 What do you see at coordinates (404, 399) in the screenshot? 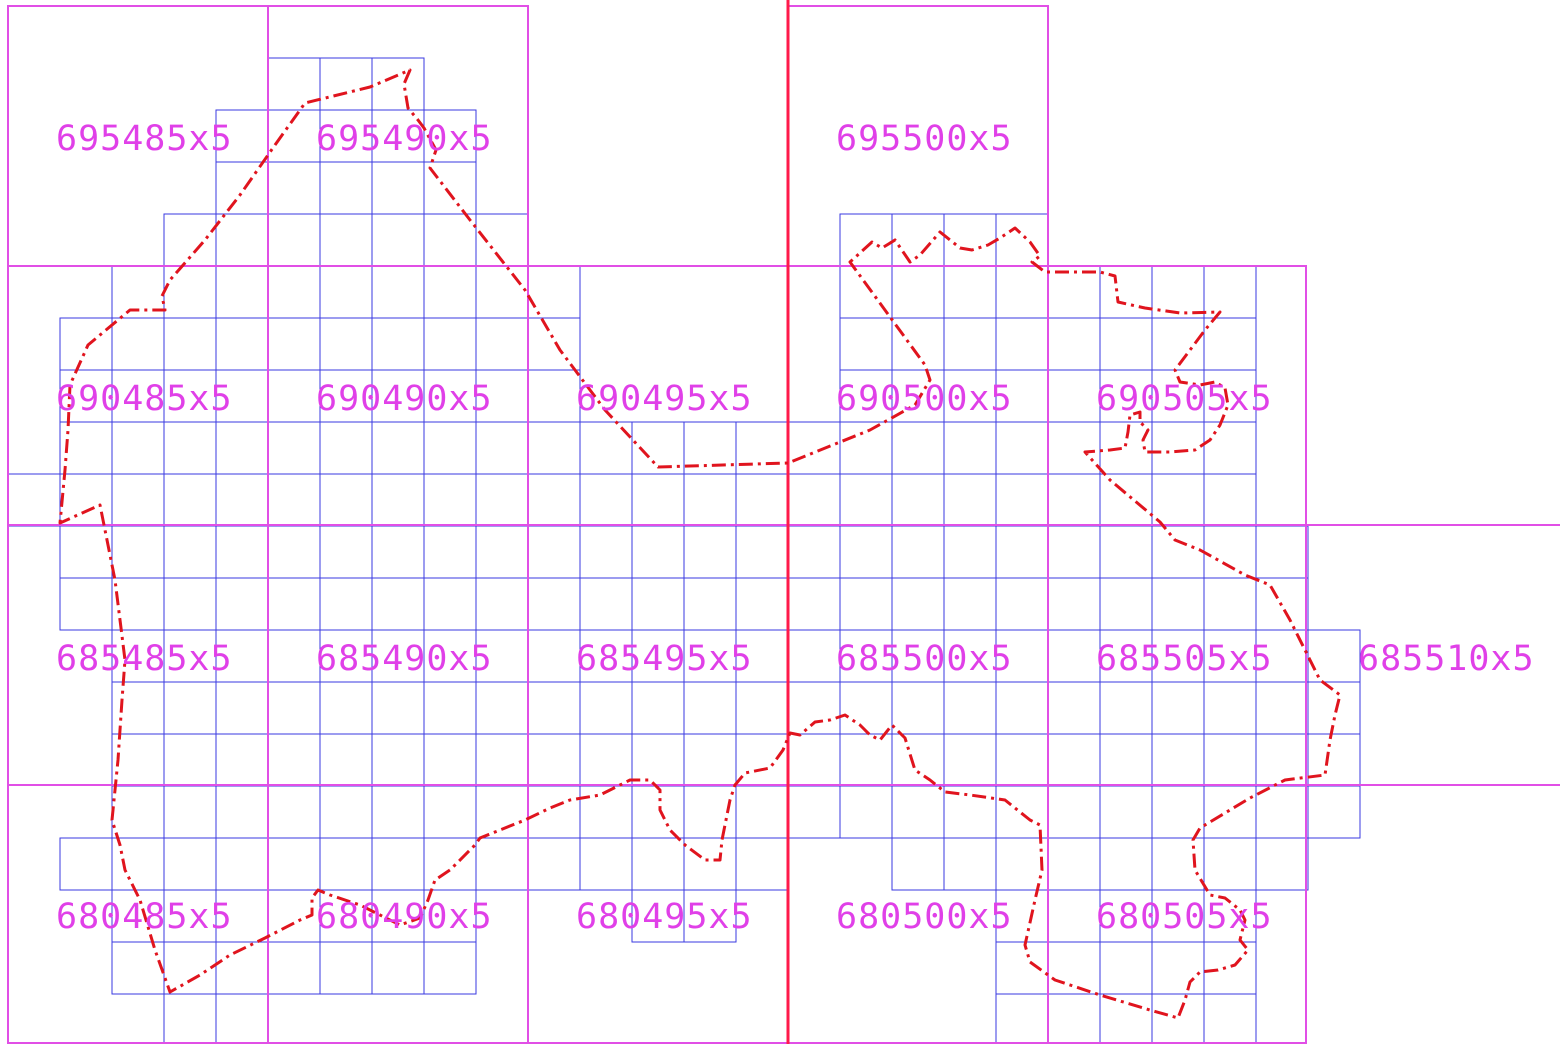
I see `sheet-label-690490: 690490x5` at bounding box center [404, 399].